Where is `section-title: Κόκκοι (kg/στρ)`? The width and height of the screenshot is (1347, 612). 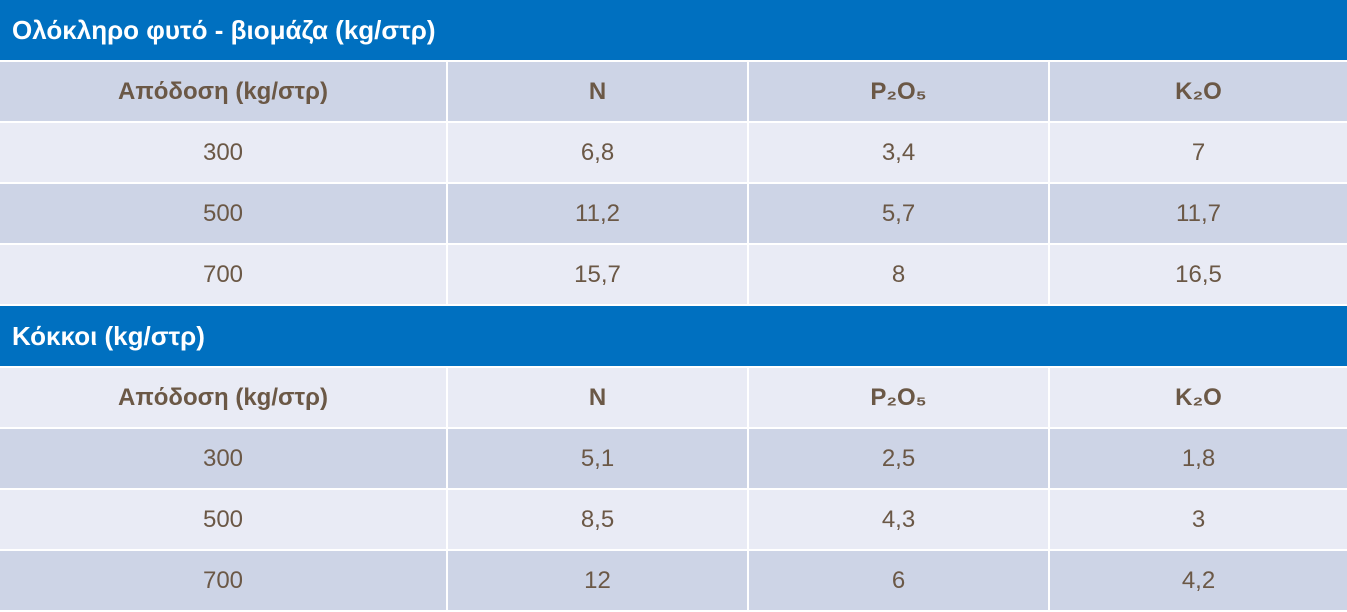 section-title: Κόκκοι (kg/στρ) is located at coordinates (673, 336).